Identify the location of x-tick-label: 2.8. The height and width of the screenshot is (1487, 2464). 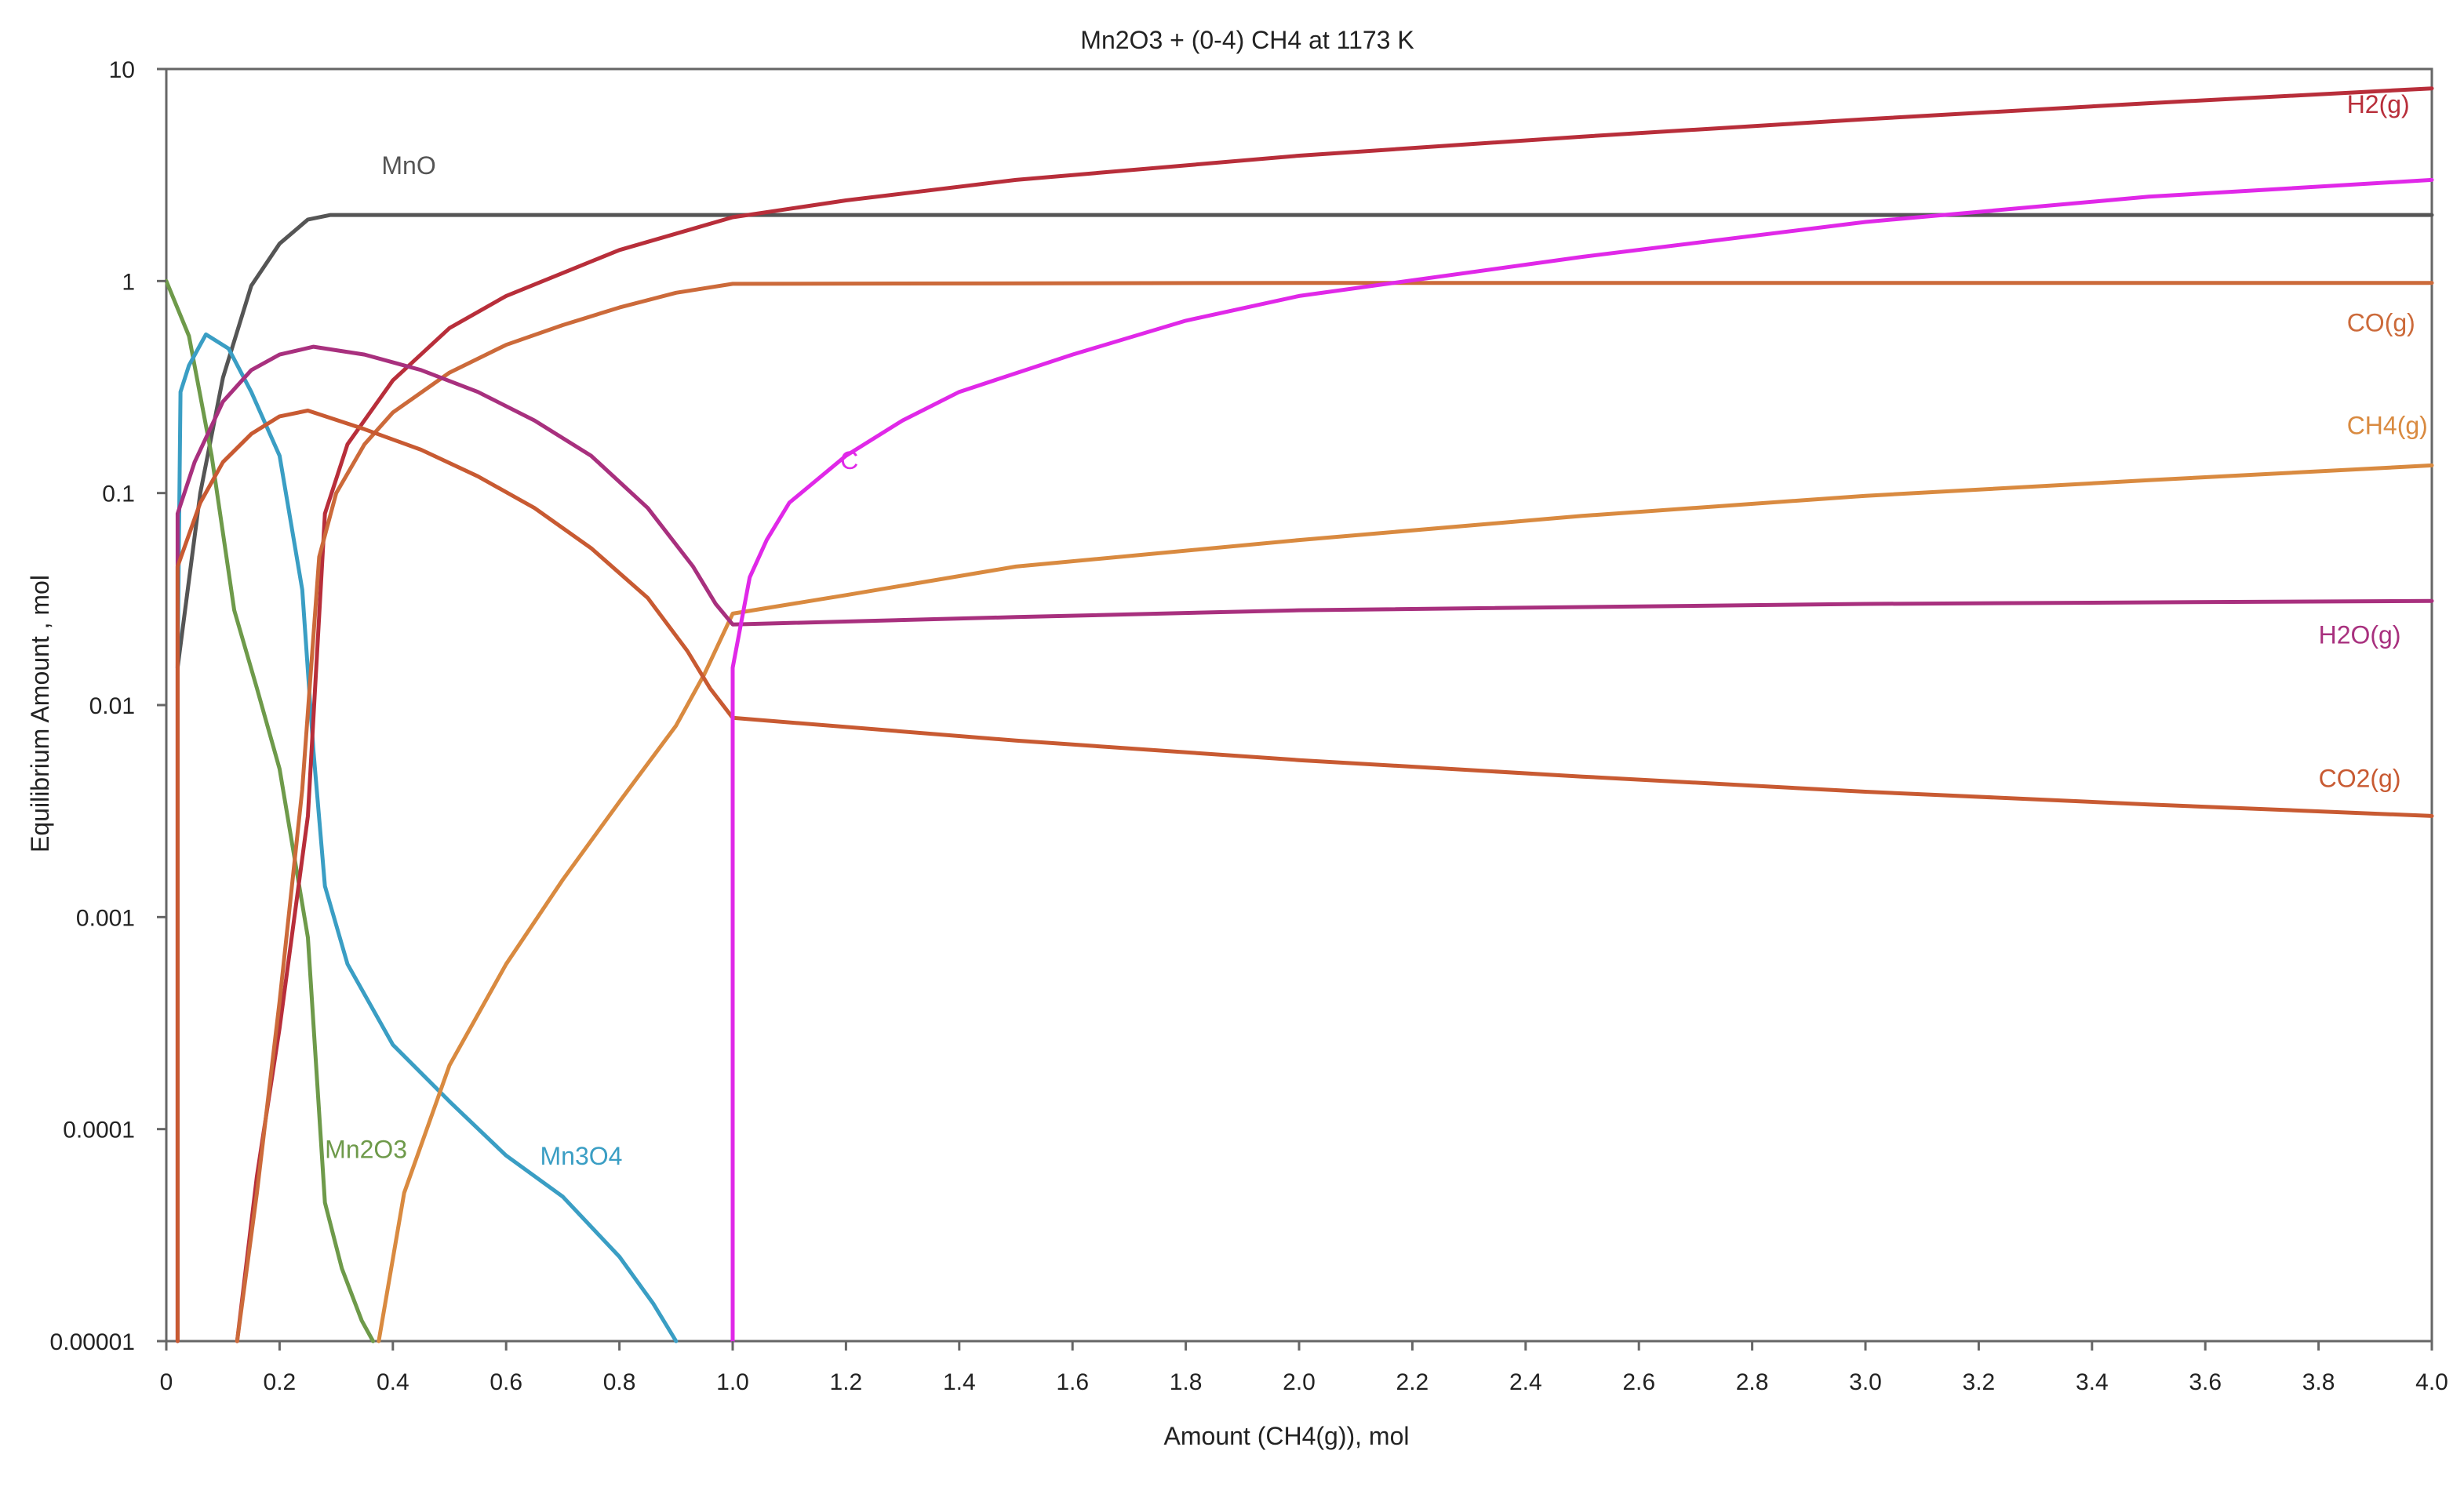
(1752, 1382).